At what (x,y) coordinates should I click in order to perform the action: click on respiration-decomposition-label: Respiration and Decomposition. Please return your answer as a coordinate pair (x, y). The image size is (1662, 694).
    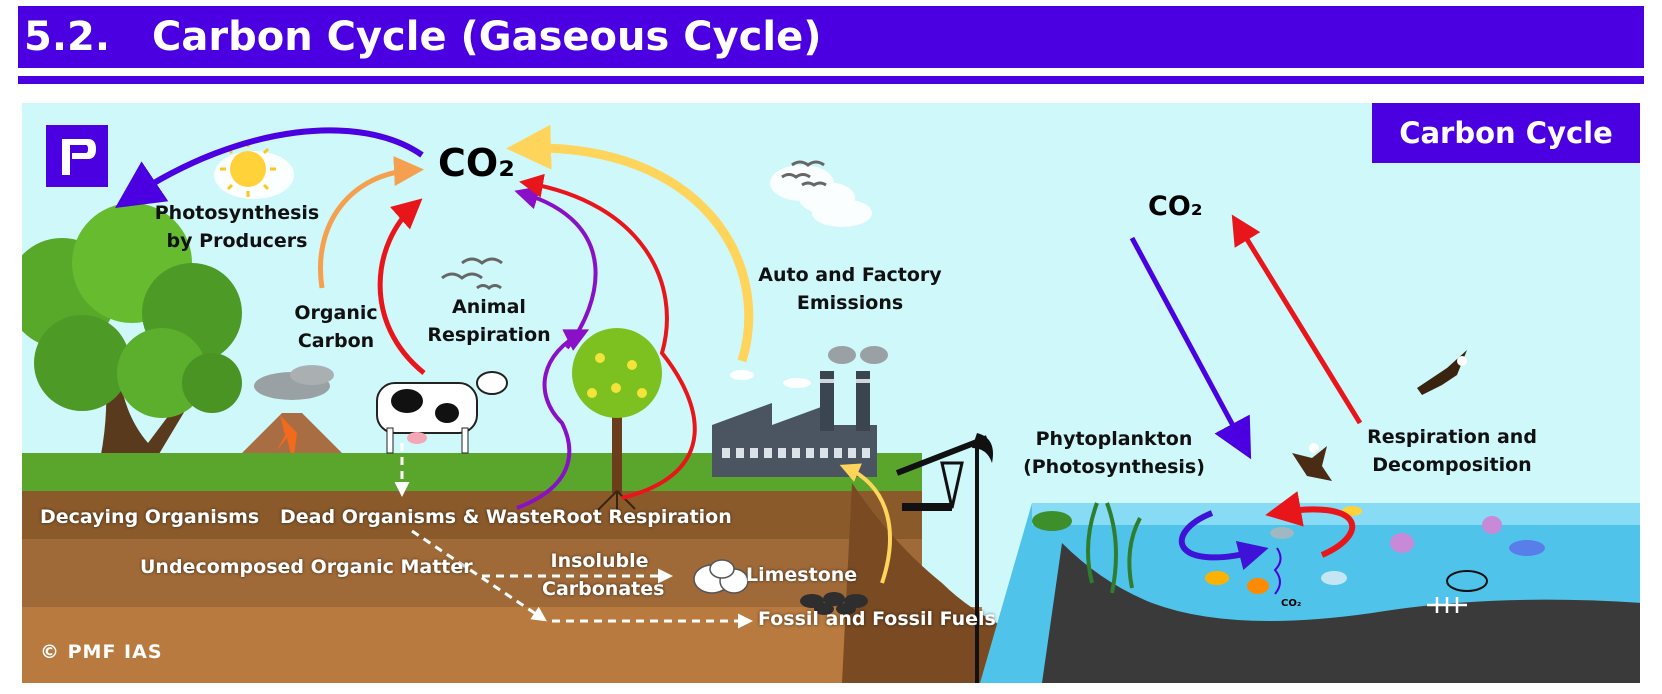
    Looking at the image, I should click on (1452, 451).